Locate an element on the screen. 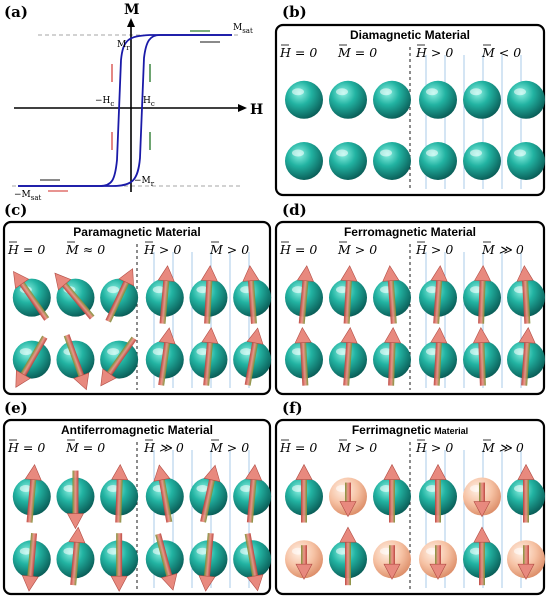  m-axis-label: M is located at coordinates (132, 10).